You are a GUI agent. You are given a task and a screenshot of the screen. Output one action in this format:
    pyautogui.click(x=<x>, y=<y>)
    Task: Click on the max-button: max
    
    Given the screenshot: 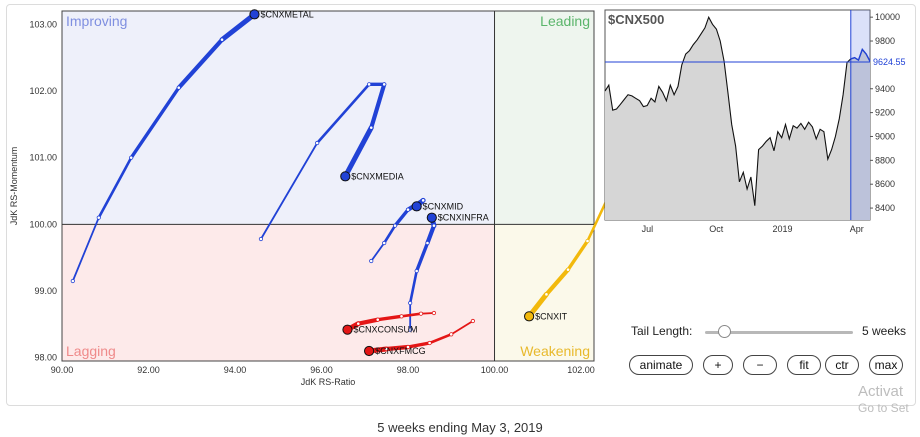 What is the action you would take?
    pyautogui.click(x=886, y=365)
    